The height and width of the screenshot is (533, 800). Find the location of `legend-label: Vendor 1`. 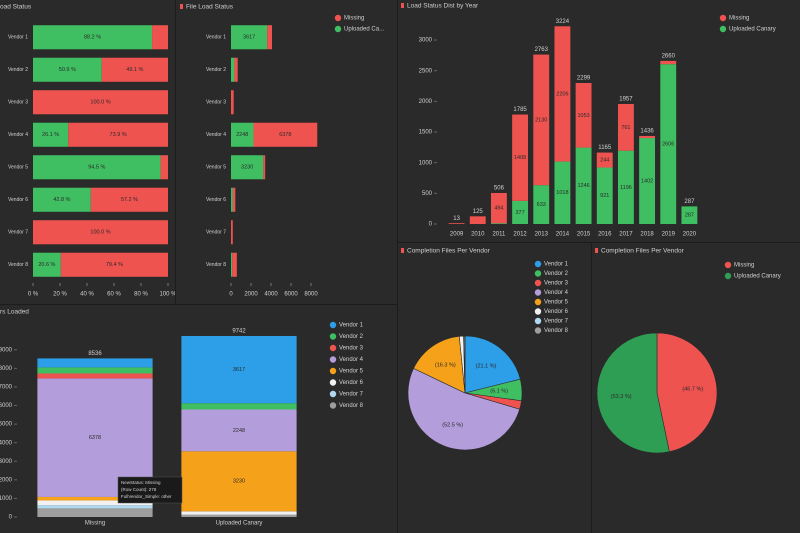

legend-label: Vendor 1 is located at coordinates (351, 326).